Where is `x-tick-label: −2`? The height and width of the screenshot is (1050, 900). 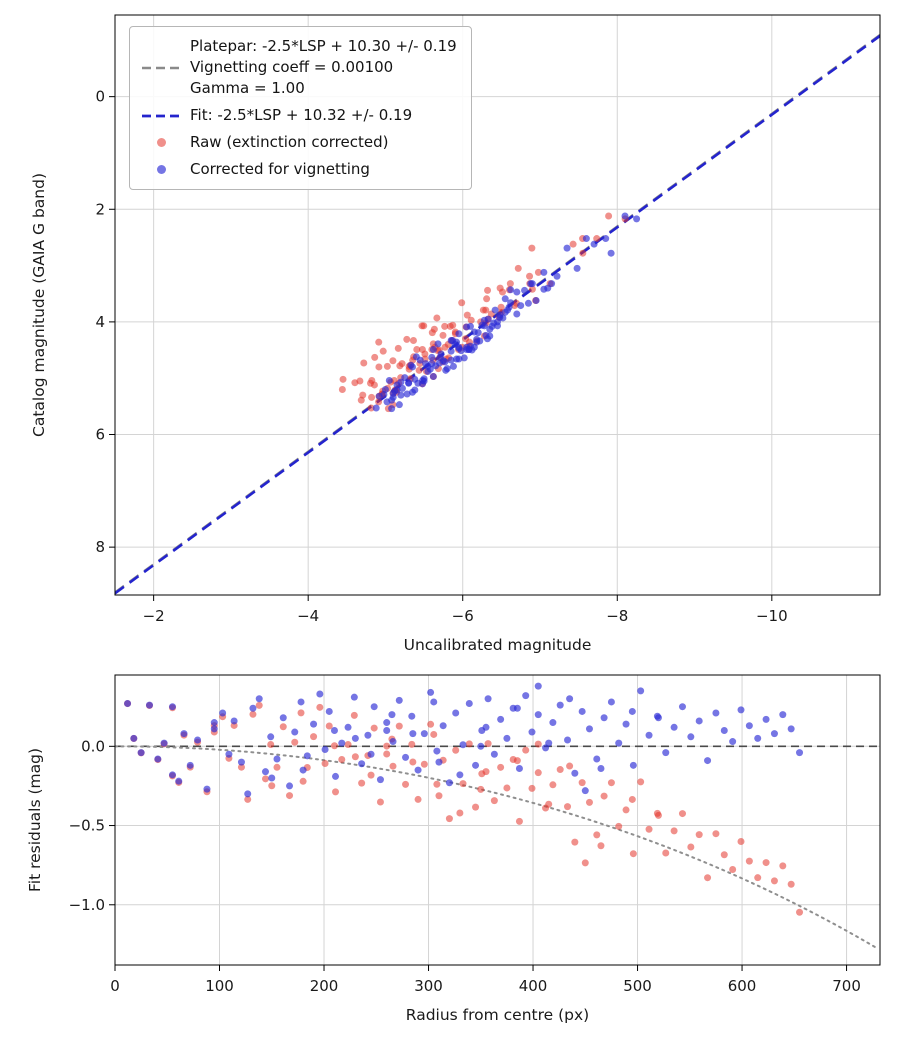 x-tick-label: −2 is located at coordinates (154, 616).